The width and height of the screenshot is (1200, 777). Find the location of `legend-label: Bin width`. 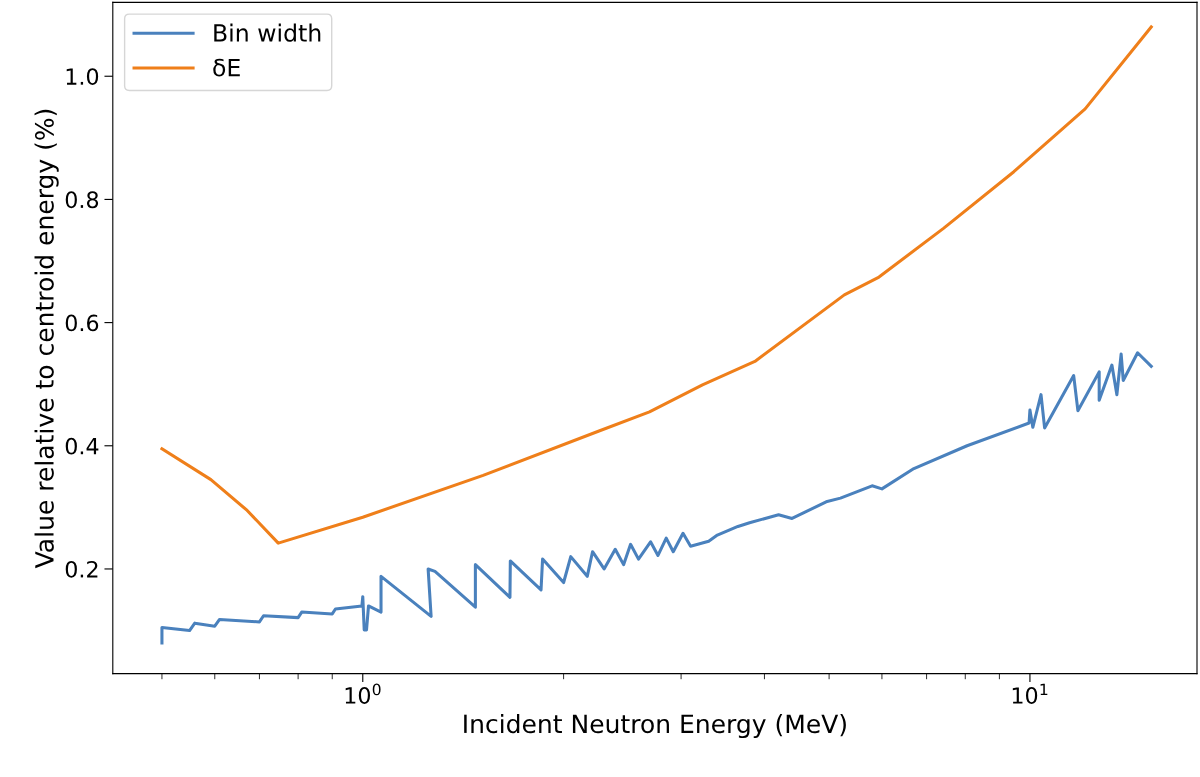

legend-label: Bin width is located at coordinates (267, 32).